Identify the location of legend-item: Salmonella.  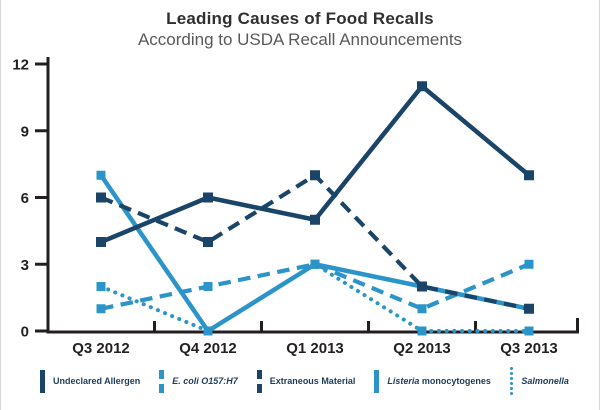
(539, 381).